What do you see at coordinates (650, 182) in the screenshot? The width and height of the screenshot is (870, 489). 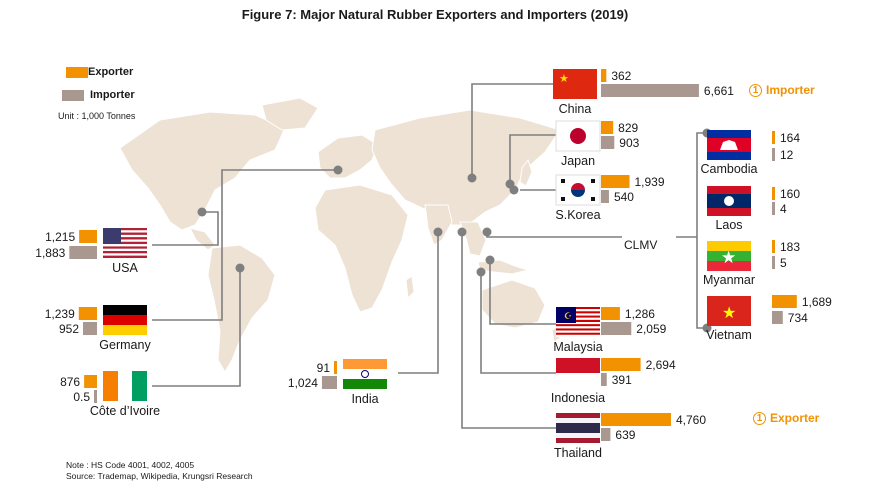 I see `exporter-value-label: 1,939` at bounding box center [650, 182].